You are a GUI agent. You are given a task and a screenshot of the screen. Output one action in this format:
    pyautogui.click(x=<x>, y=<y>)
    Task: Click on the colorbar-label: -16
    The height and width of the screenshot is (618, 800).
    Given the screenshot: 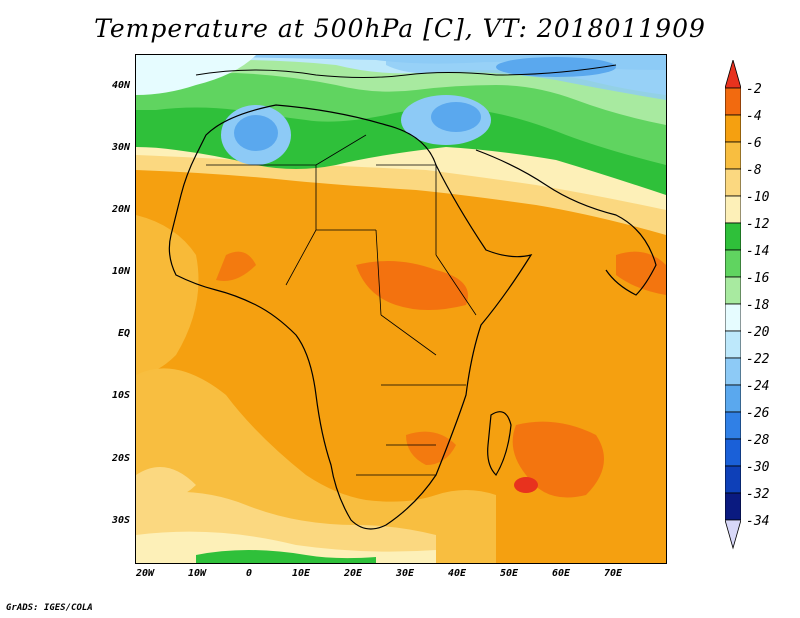 What is the action you would take?
    pyautogui.click(x=758, y=278)
    